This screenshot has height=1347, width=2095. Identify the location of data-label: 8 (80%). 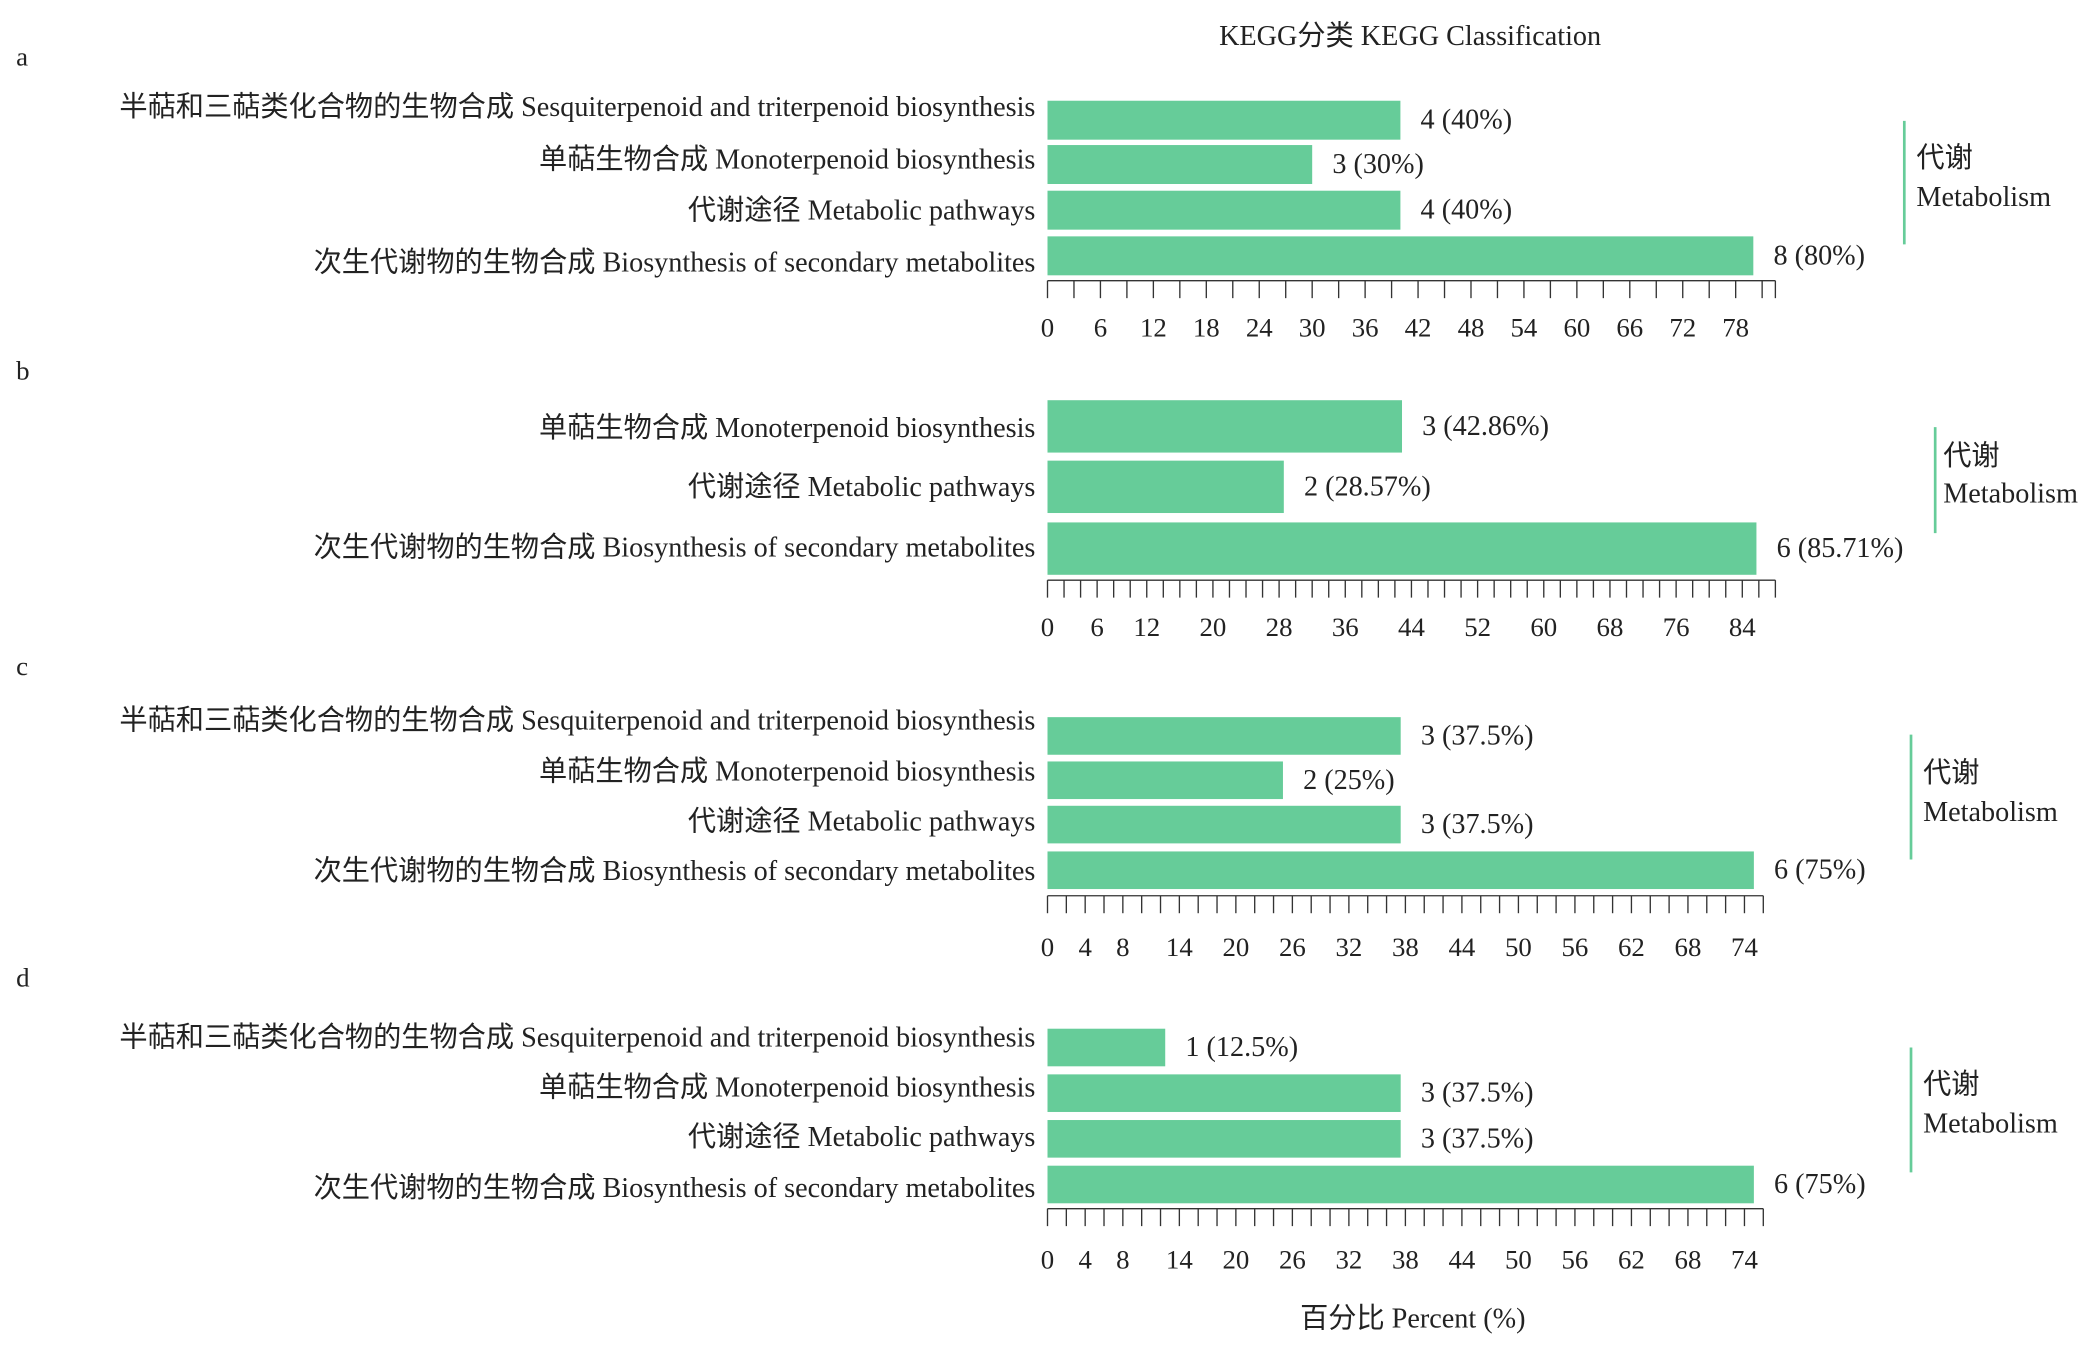
(1819, 255).